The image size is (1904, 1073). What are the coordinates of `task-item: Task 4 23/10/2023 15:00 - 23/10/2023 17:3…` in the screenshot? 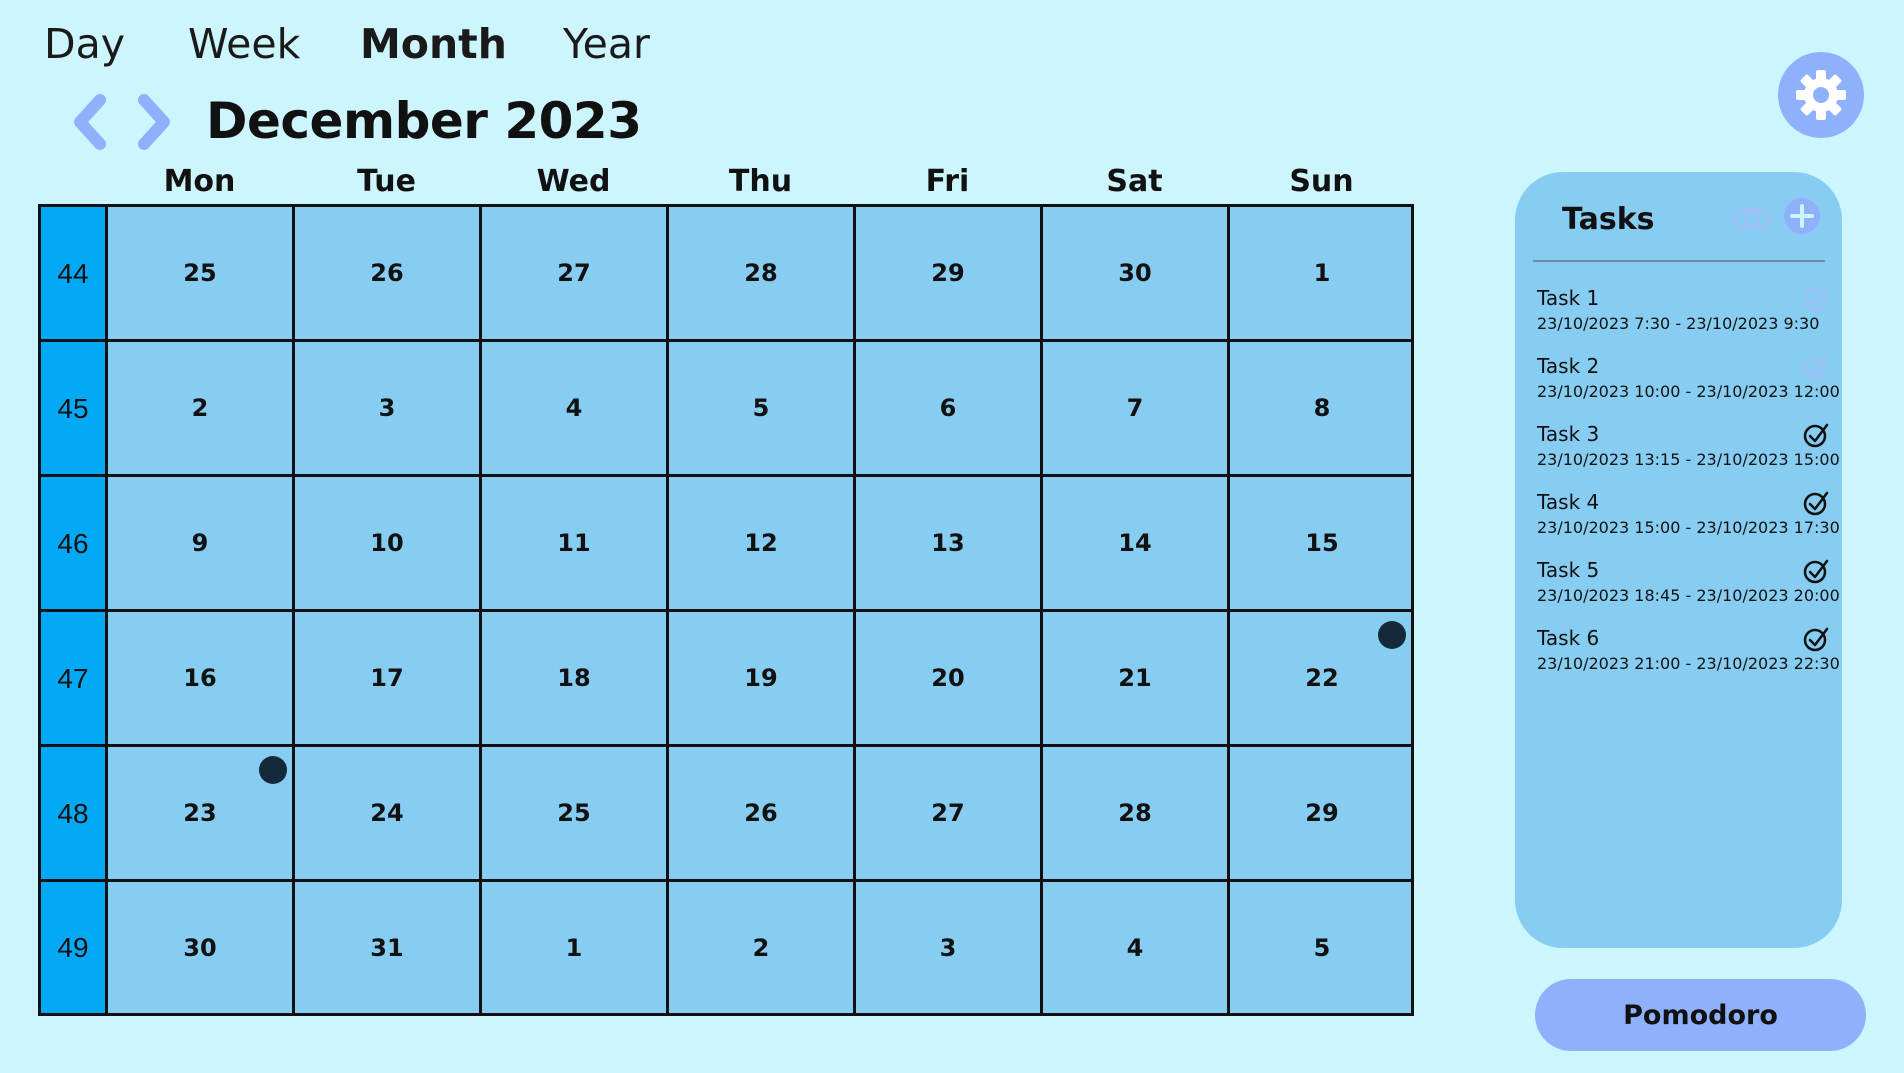 It's located at (1688, 520).